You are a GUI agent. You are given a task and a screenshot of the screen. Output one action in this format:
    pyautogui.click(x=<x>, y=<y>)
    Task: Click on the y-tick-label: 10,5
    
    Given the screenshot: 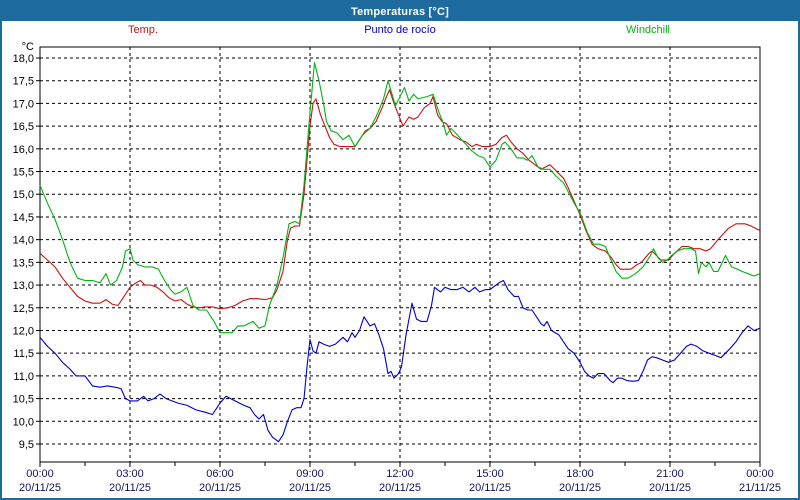 What is the action you would take?
    pyautogui.click(x=23, y=400)
    